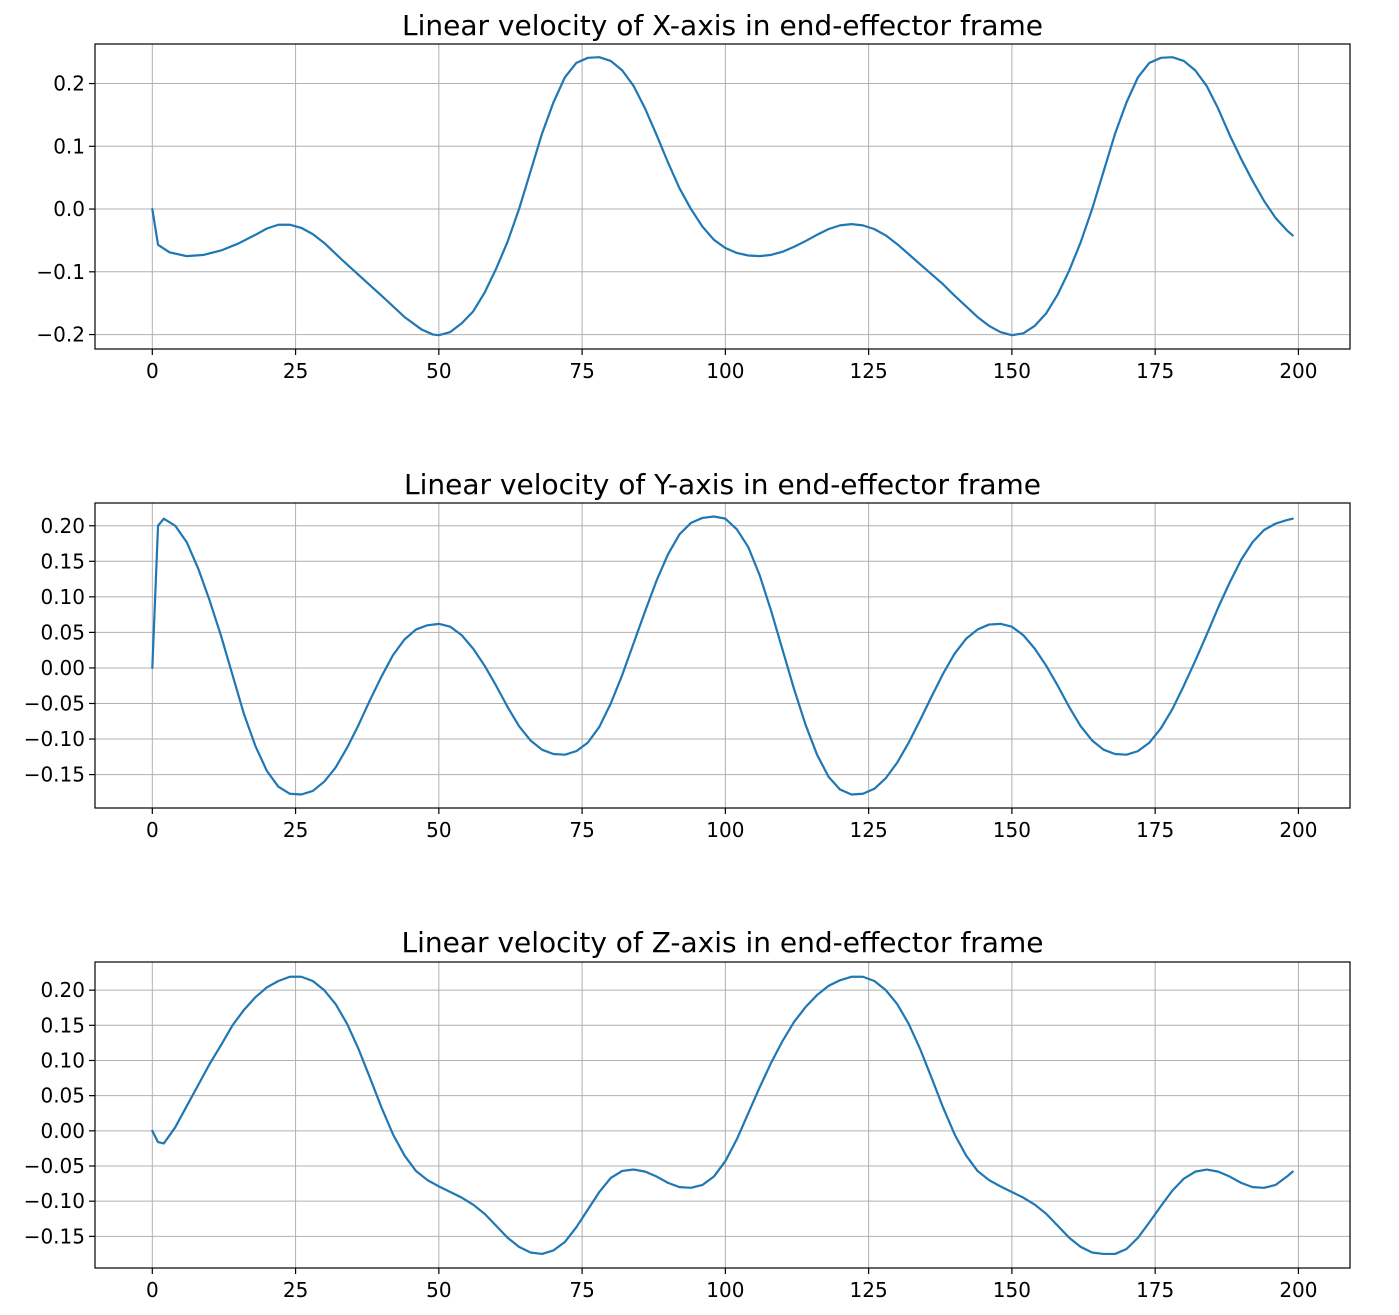  I want to click on y-velocity-y-tick-label: −0.15, so click(54, 775).